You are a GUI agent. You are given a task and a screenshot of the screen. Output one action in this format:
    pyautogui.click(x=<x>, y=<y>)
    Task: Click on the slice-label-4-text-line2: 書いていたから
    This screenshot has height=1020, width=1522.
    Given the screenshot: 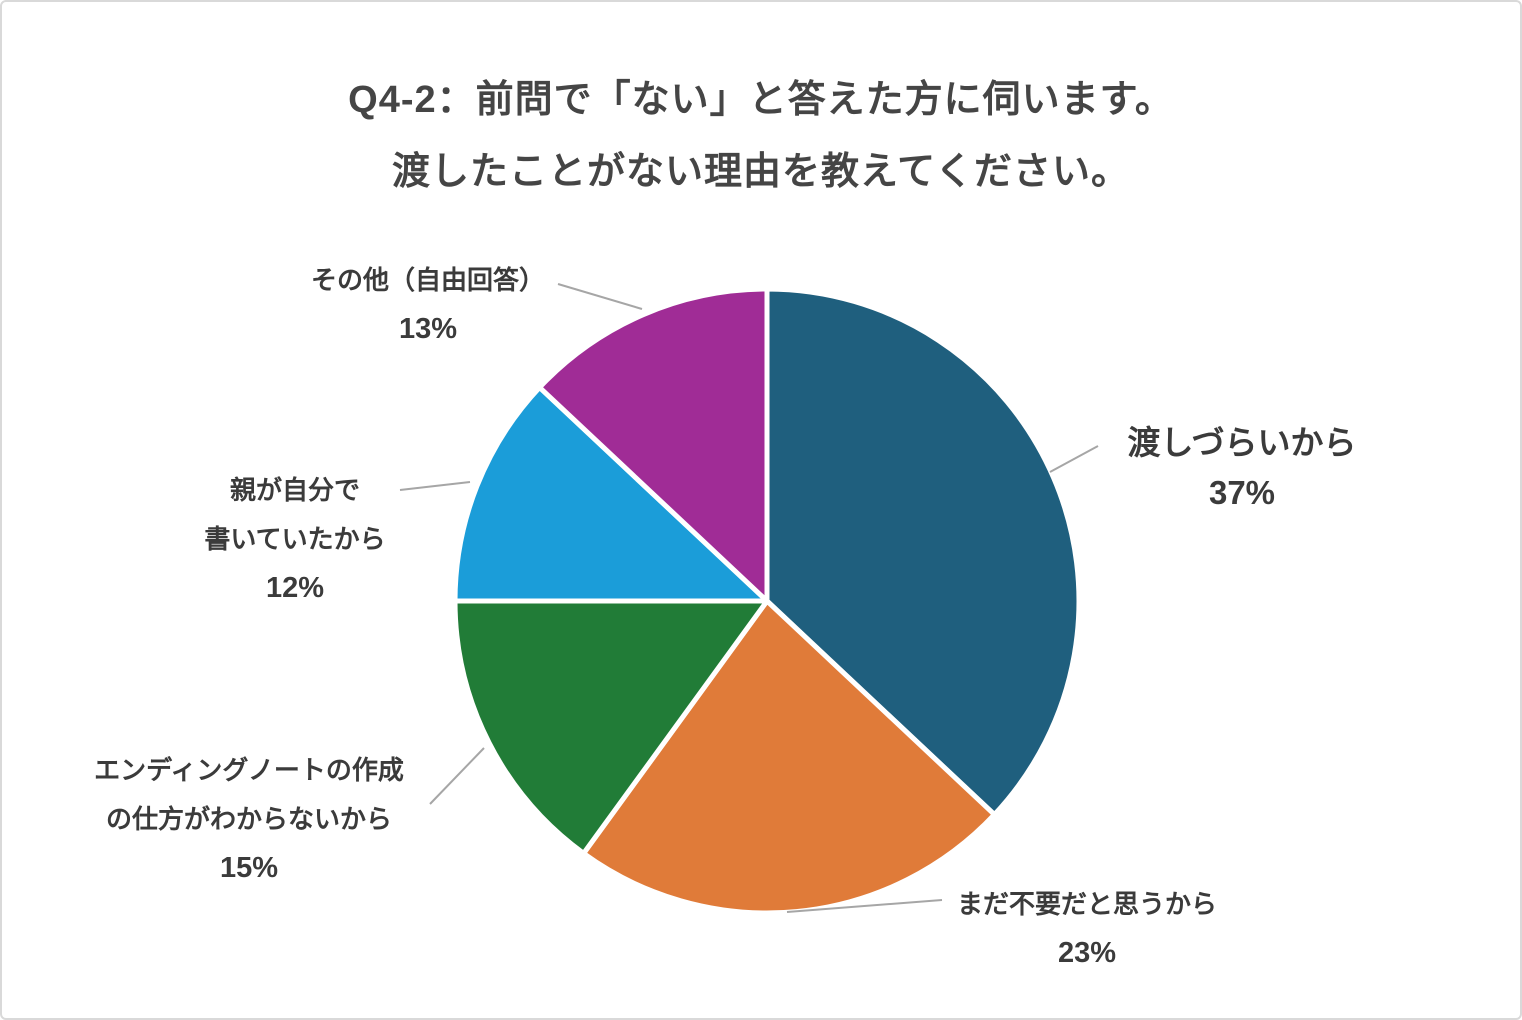 What is the action you would take?
    pyautogui.click(x=295, y=539)
    